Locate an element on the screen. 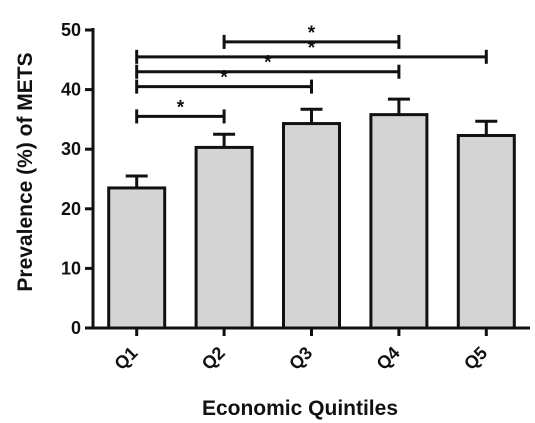 This screenshot has height=423, width=535. y-tick-label: 0 is located at coordinates (76, 328).